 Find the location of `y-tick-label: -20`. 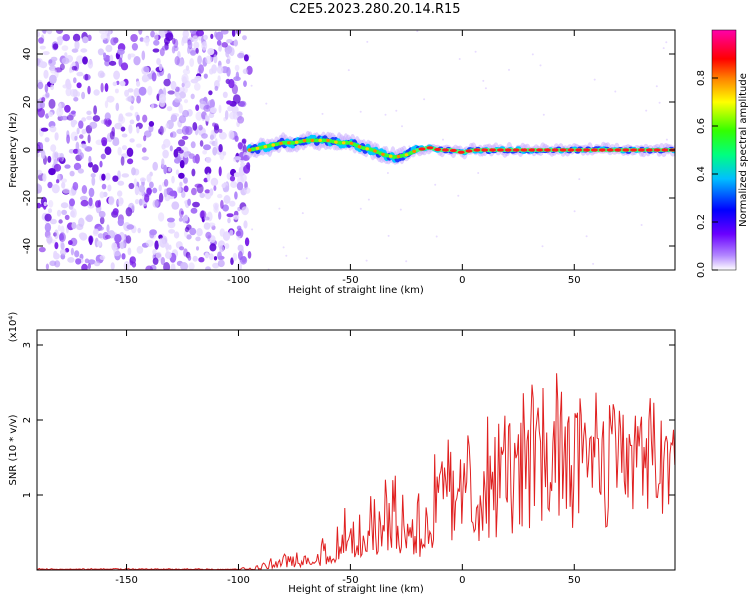

y-tick-label: -20 is located at coordinates (27, 198).